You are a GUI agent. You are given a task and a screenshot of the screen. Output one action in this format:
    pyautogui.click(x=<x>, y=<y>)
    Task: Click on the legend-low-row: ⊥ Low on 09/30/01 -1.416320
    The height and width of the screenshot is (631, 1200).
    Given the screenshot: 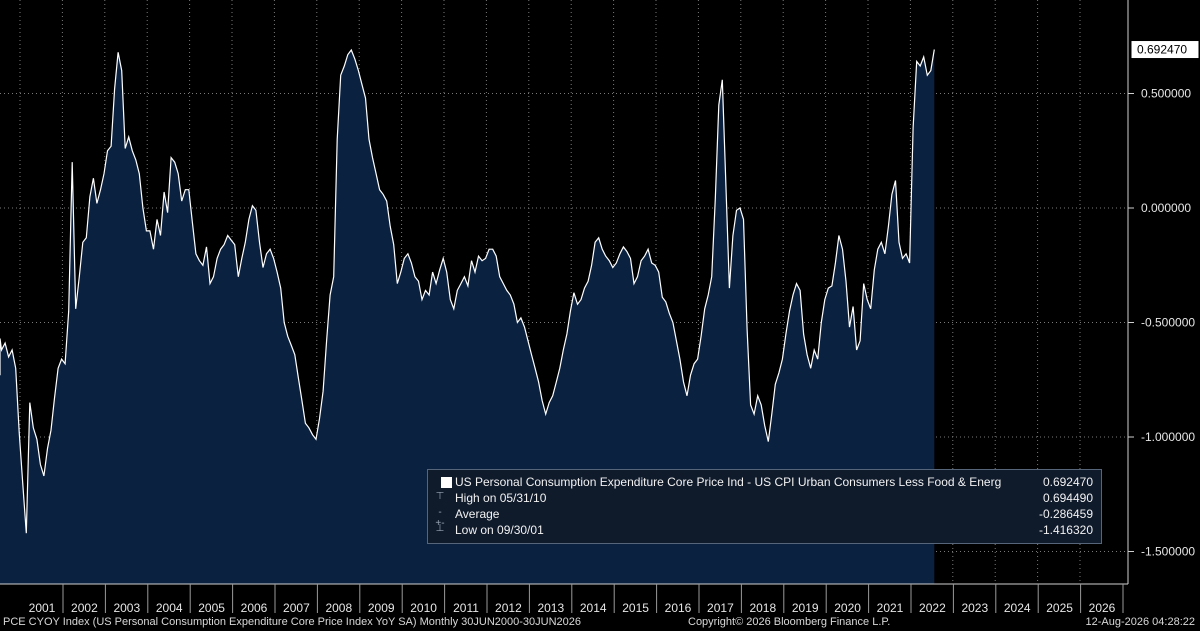 What is the action you would take?
    pyautogui.click(x=764, y=530)
    